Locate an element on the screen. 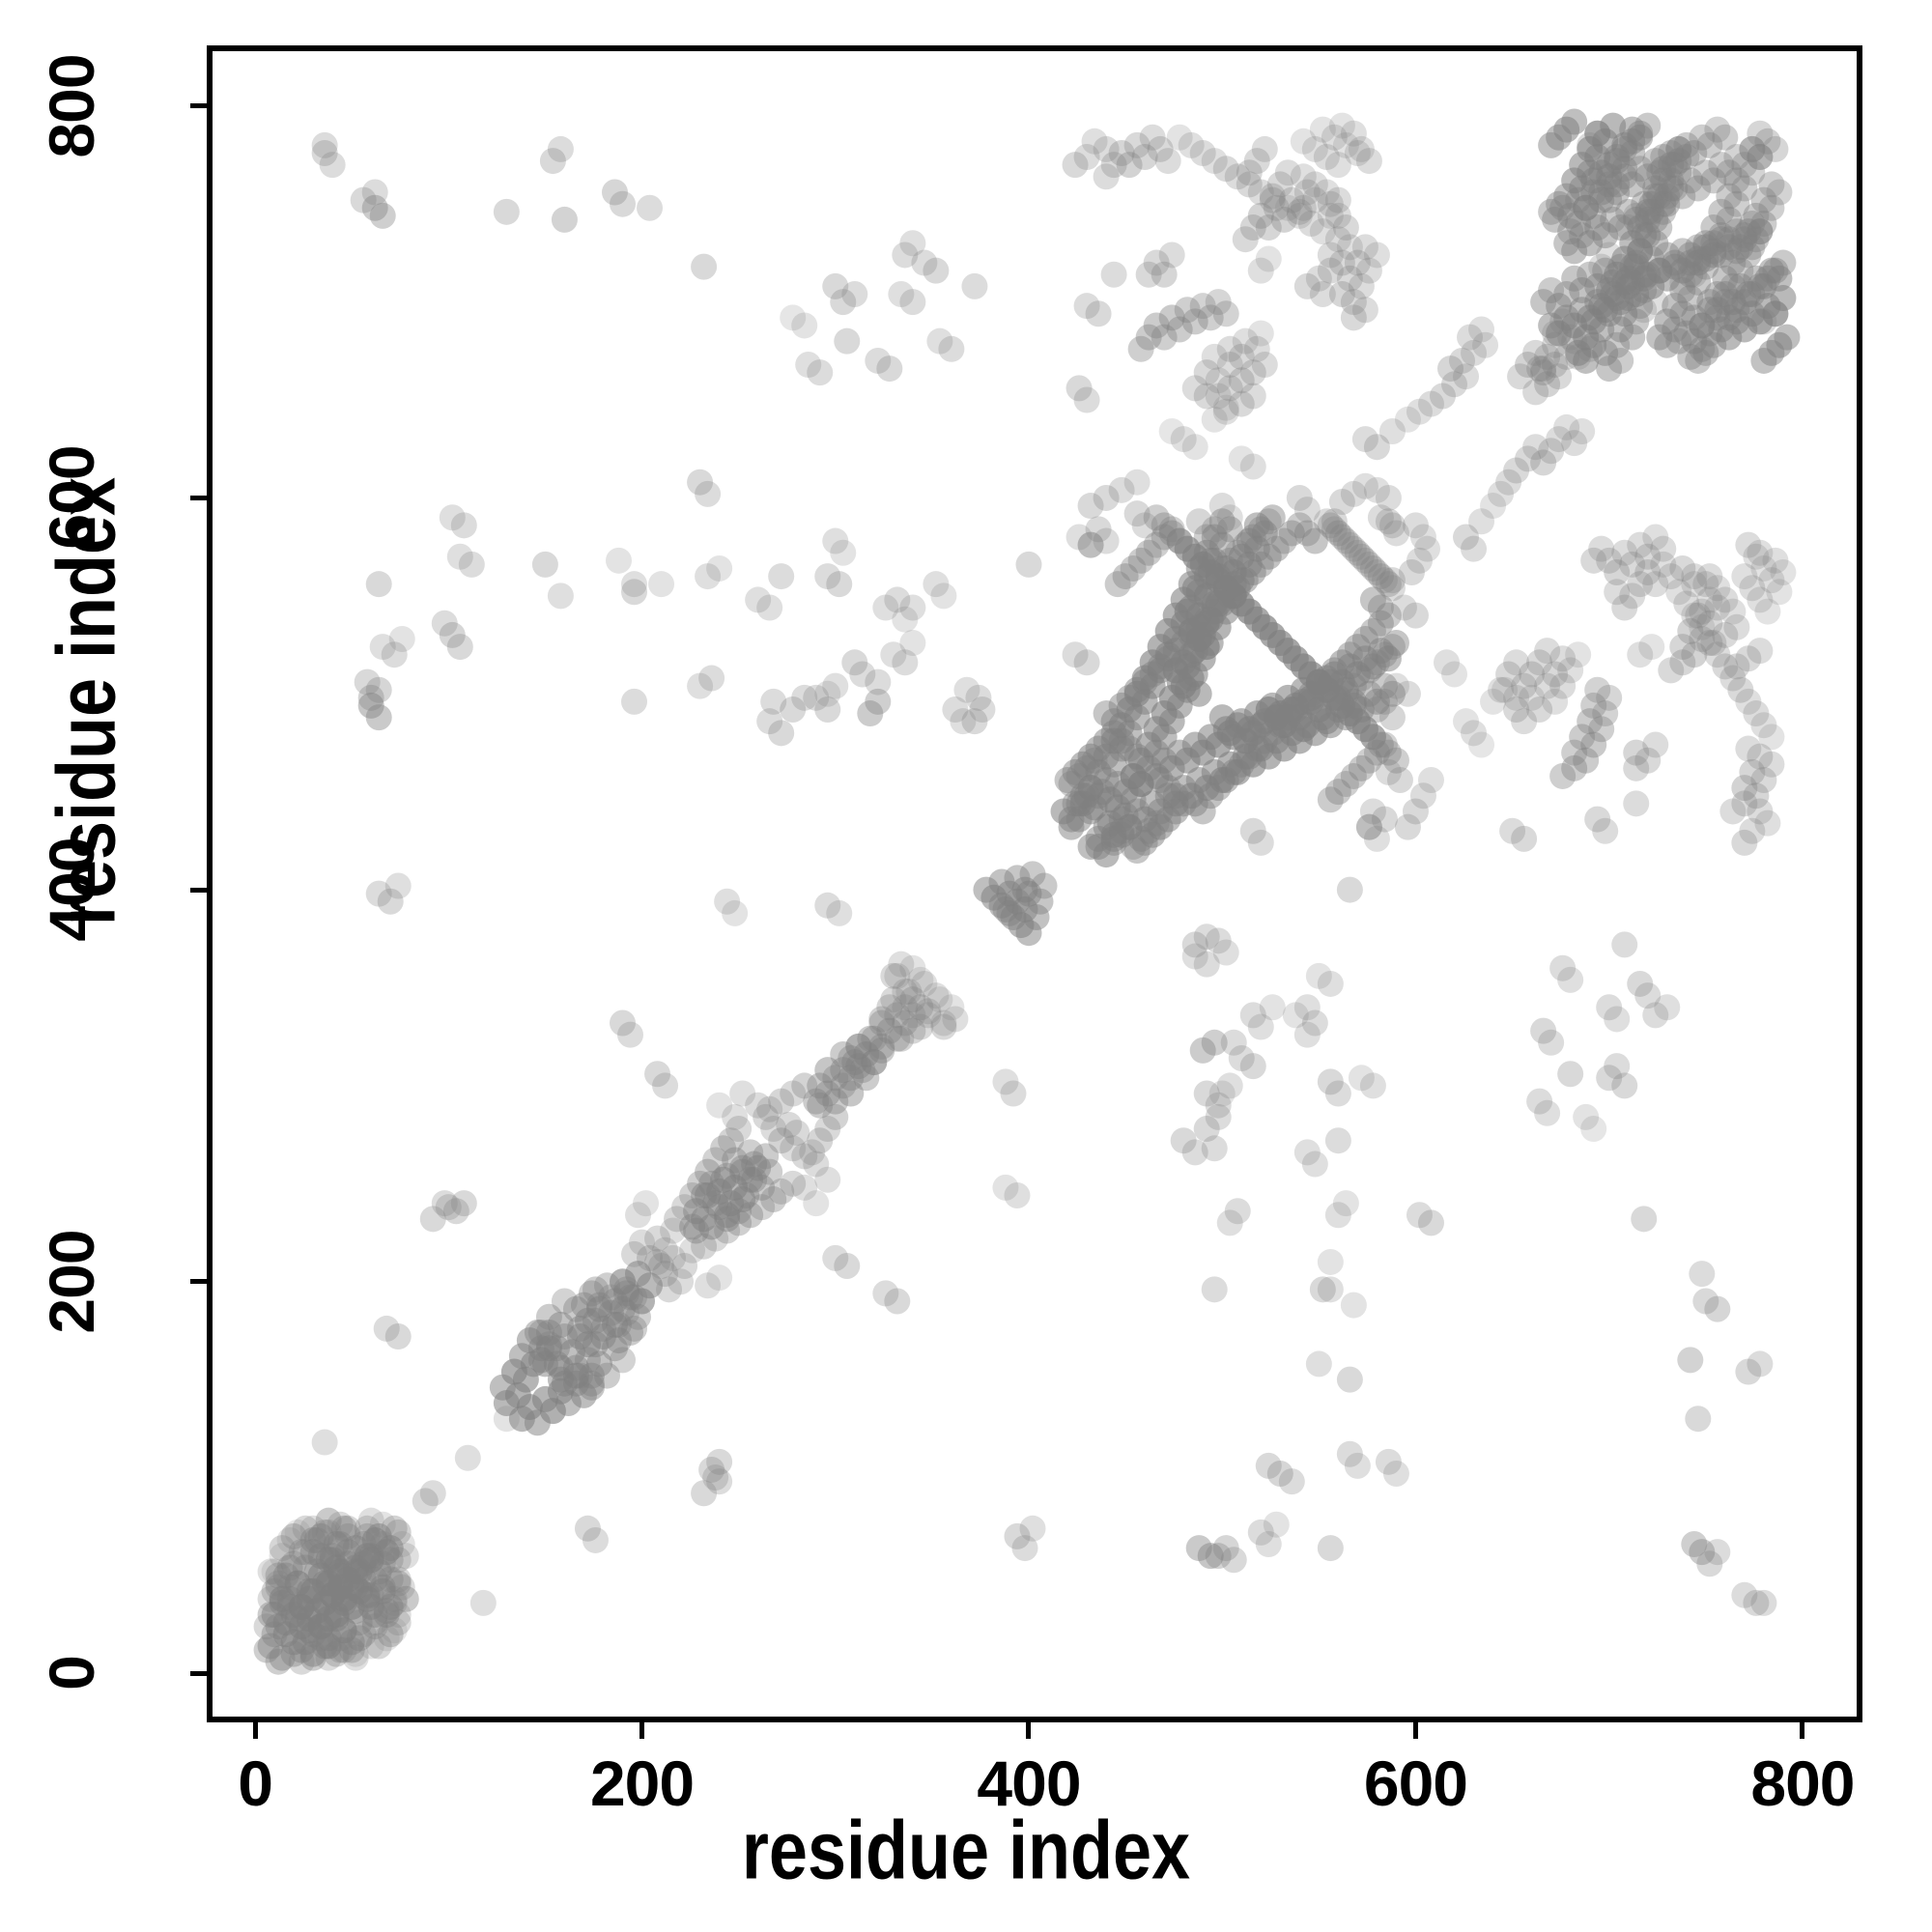 This screenshot has width=1932, height=1932. x-tick-label-800: 800 is located at coordinates (1802, 1783).